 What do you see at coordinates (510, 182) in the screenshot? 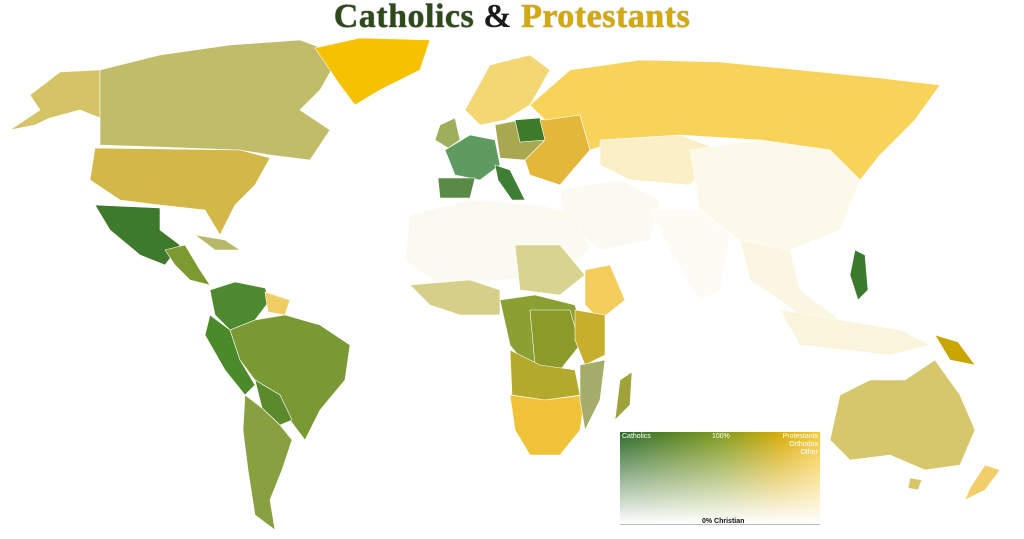
I see `region-italy` at bounding box center [510, 182].